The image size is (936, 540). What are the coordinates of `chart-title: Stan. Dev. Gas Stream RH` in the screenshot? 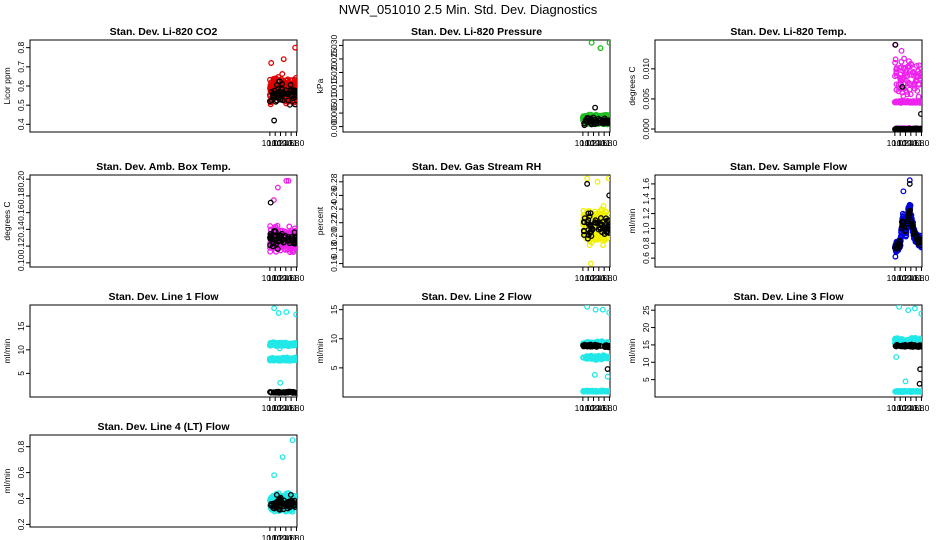 It's located at (476, 167).